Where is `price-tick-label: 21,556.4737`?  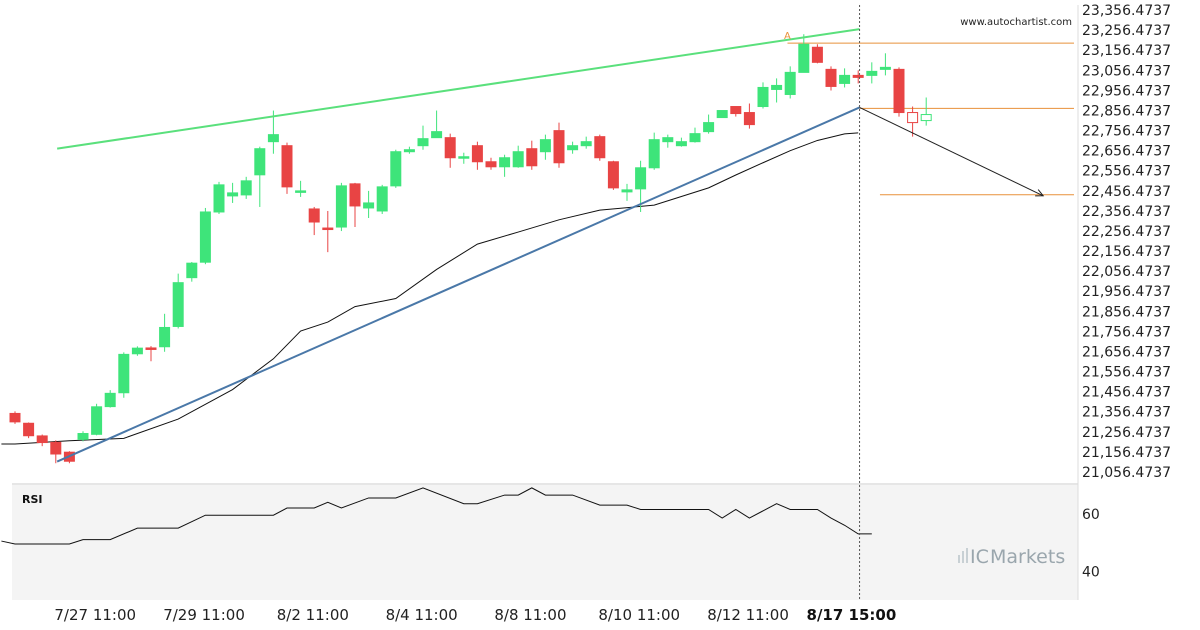 price-tick-label: 21,556.4737 is located at coordinates (1126, 373).